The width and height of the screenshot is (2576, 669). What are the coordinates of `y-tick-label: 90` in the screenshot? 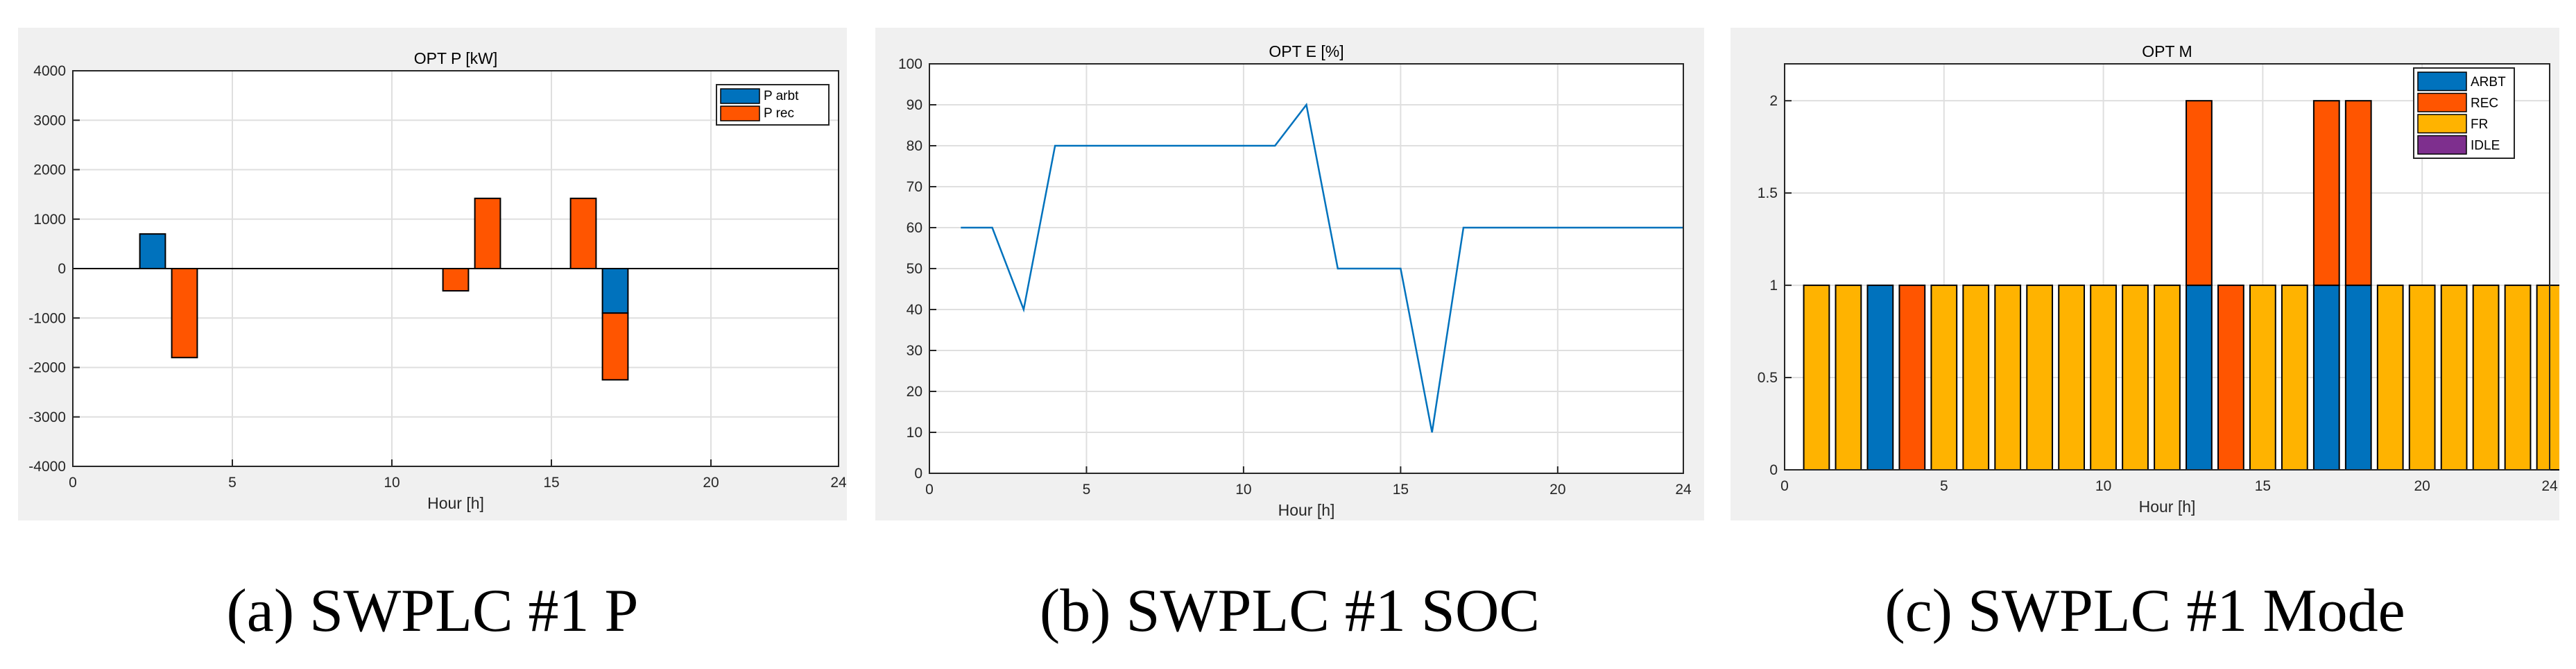 It's located at (914, 105).